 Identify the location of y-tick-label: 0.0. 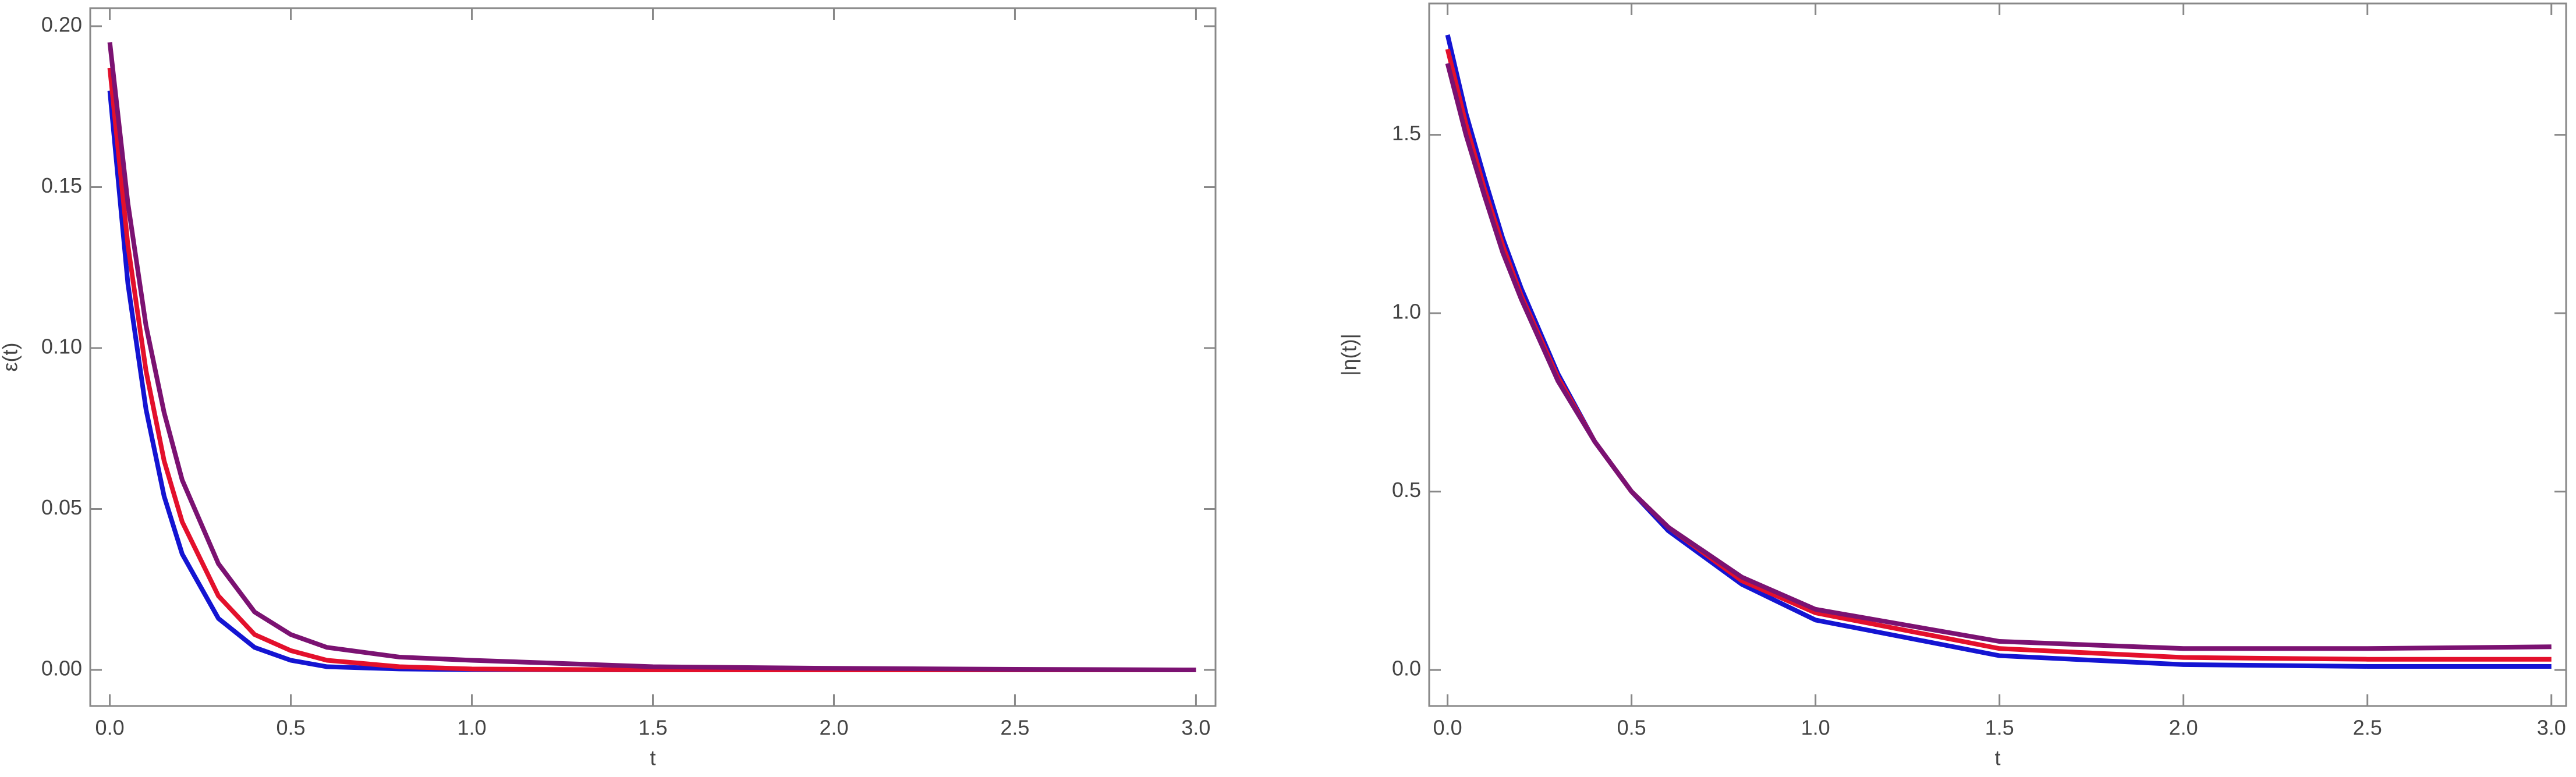
(1406, 668).